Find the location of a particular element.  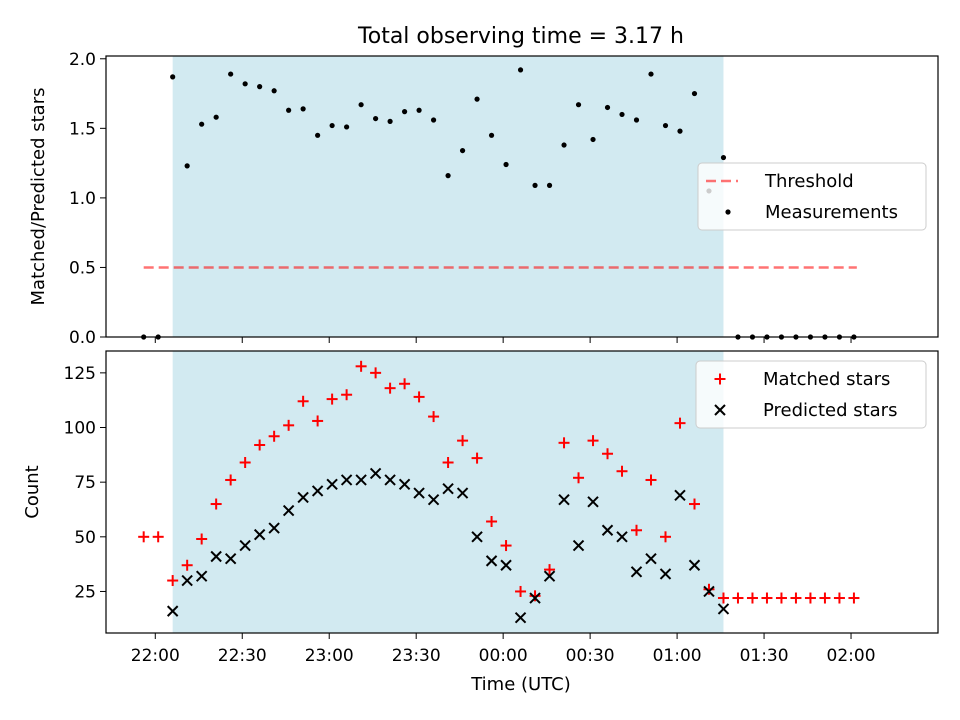

legend-box is located at coordinates (811, 394).